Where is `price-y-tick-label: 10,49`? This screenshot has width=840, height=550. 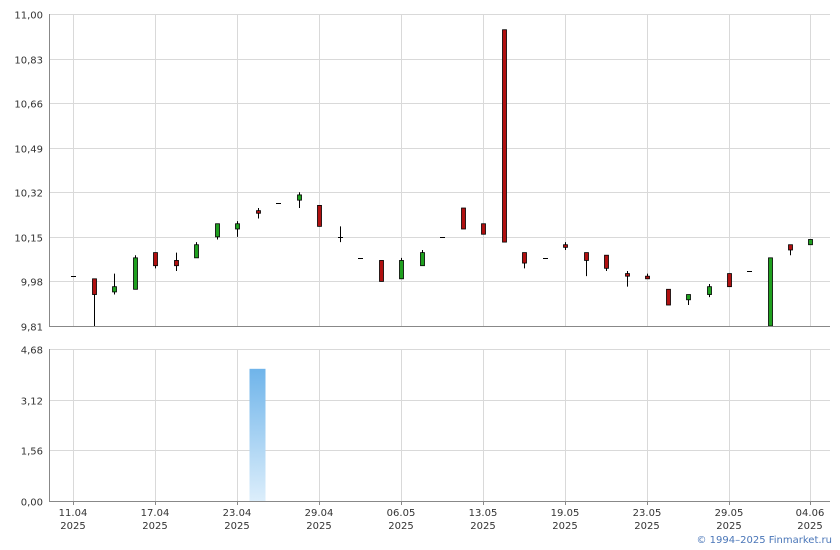
price-y-tick-label: 10,49 is located at coordinates (28, 150).